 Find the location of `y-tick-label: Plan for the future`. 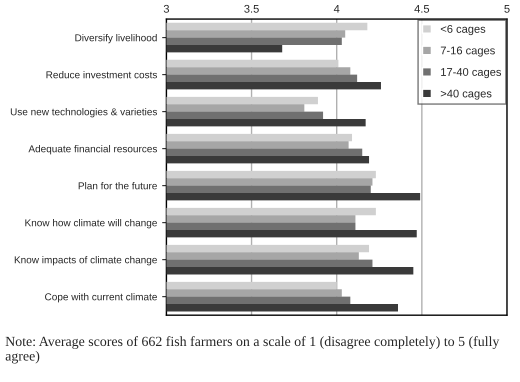

y-tick-label: Plan for the future is located at coordinates (117, 186).